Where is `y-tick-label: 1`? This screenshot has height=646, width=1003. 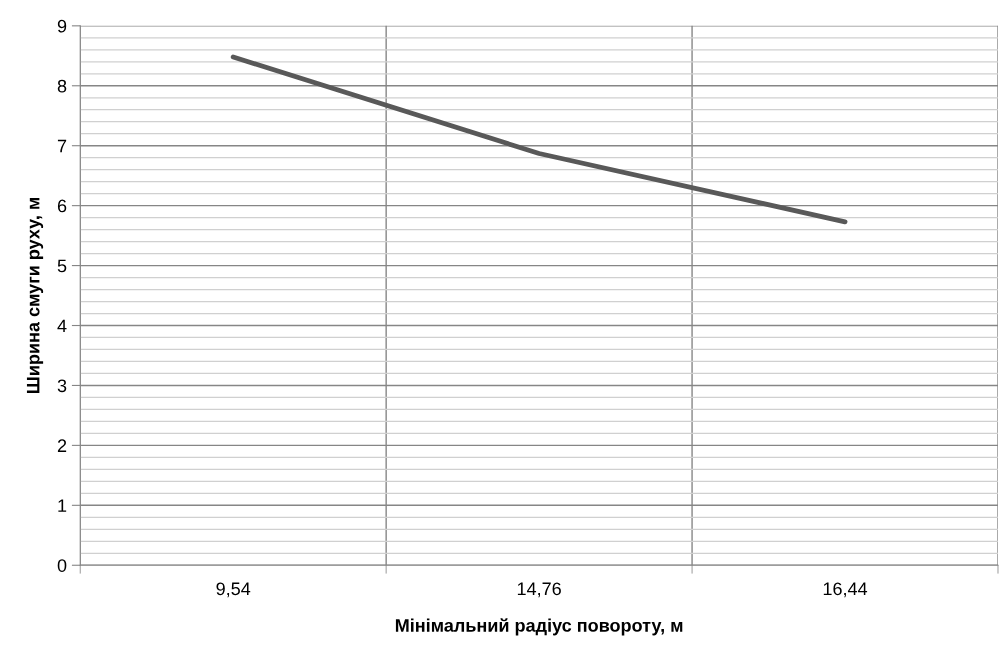
y-tick-label: 1 is located at coordinates (62, 505).